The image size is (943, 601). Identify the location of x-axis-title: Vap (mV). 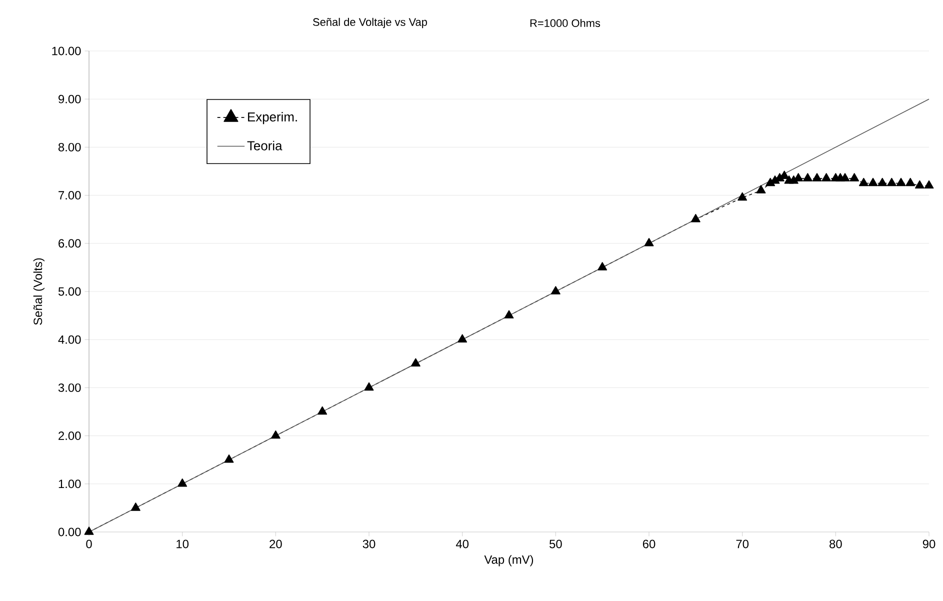
(509, 560).